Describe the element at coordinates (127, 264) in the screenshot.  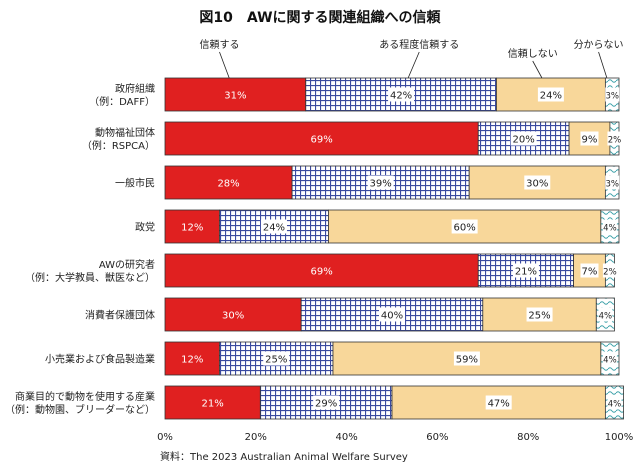
I see `category-label-line: AWの研究者` at that location.